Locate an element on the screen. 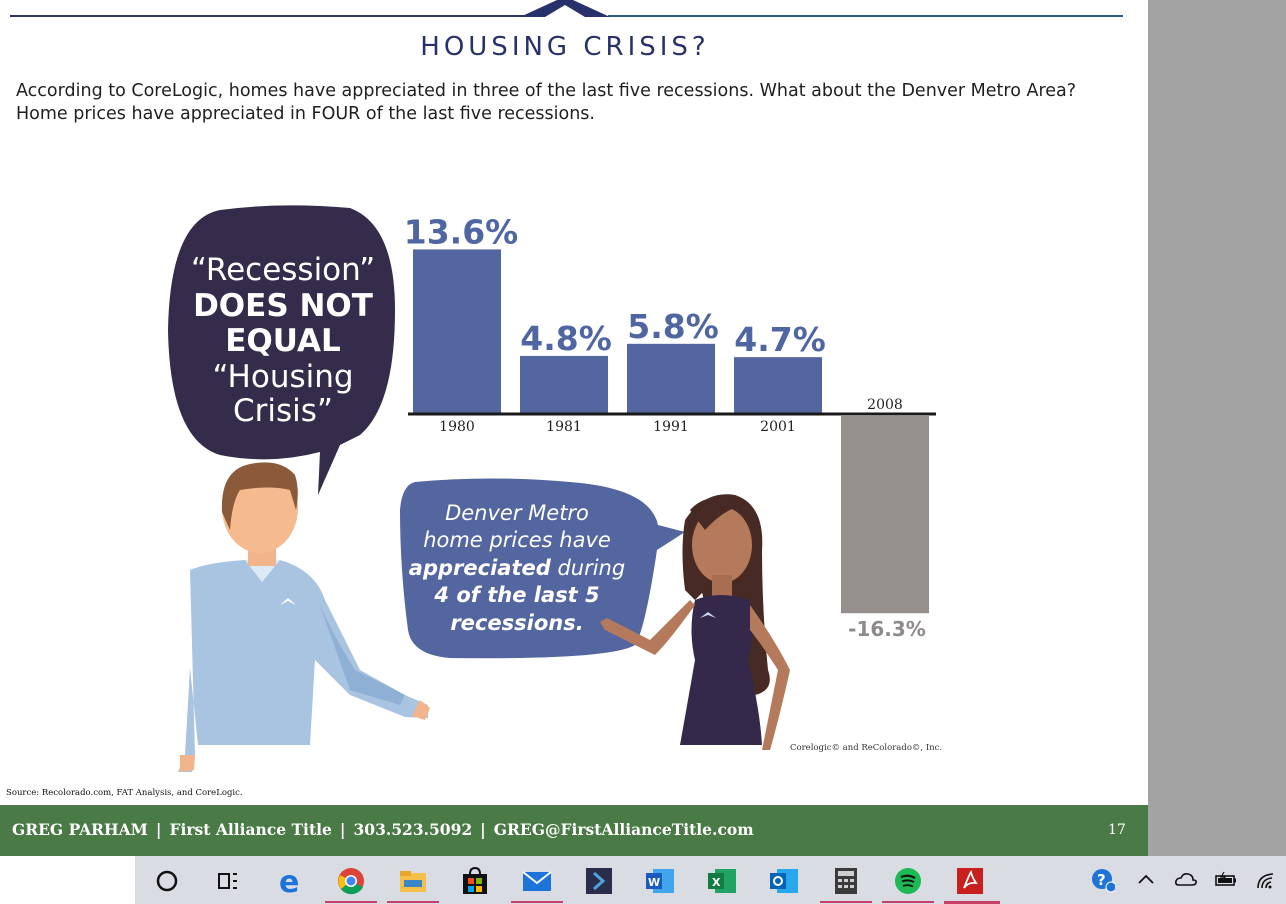 The image size is (1286, 904). value-label-1991: 5.8% is located at coordinates (673, 326).